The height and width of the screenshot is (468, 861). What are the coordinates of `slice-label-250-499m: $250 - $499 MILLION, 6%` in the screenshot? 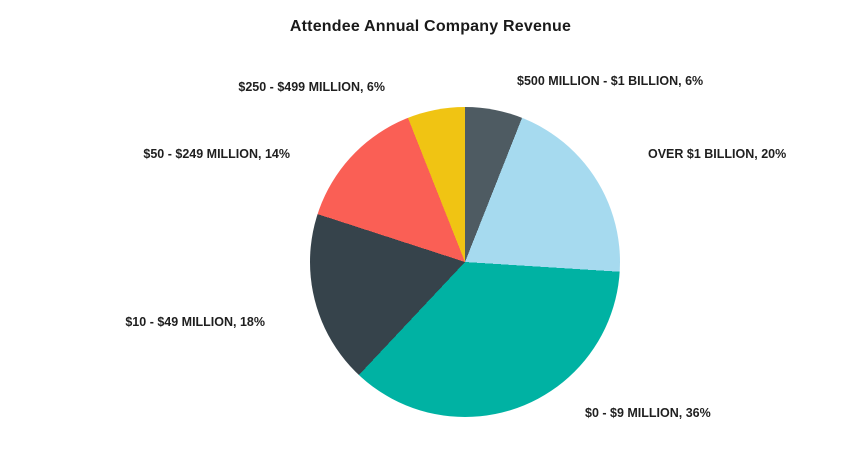 It's located at (311, 87).